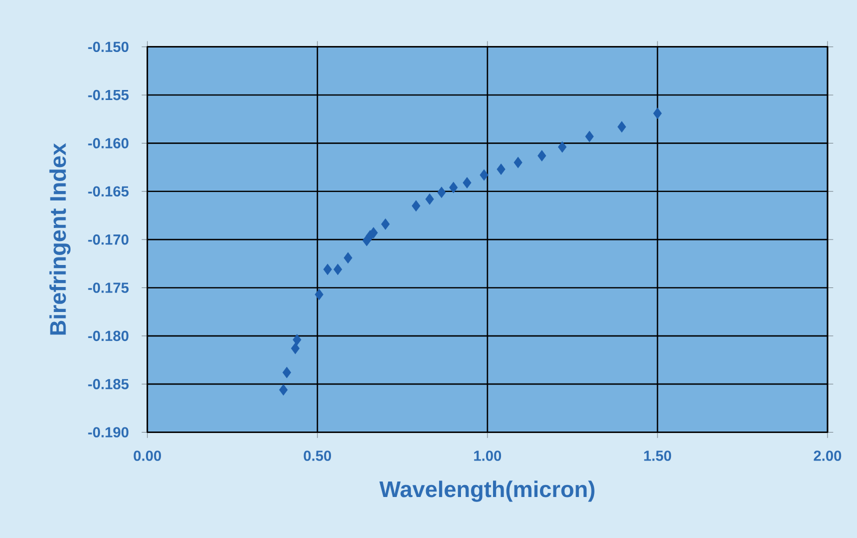  I want to click on y-tick-label: -0.155, so click(108, 95).